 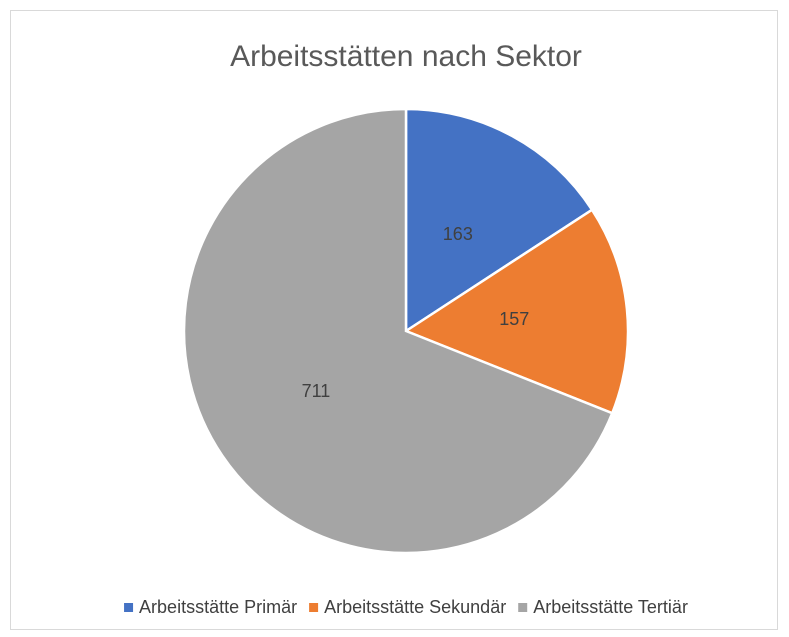 I want to click on data-label: 157, so click(x=514, y=319).